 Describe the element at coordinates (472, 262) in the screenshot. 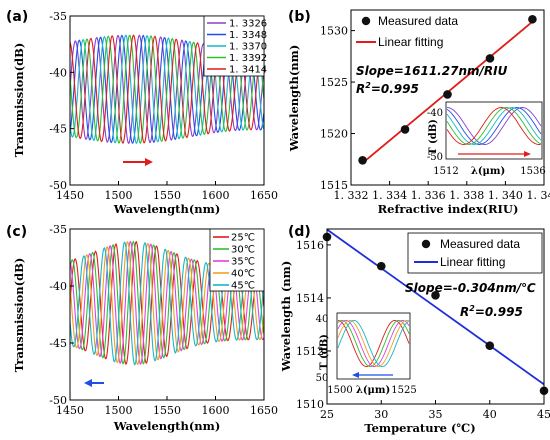

I see `legend-fit-d: Linear fitting` at that location.